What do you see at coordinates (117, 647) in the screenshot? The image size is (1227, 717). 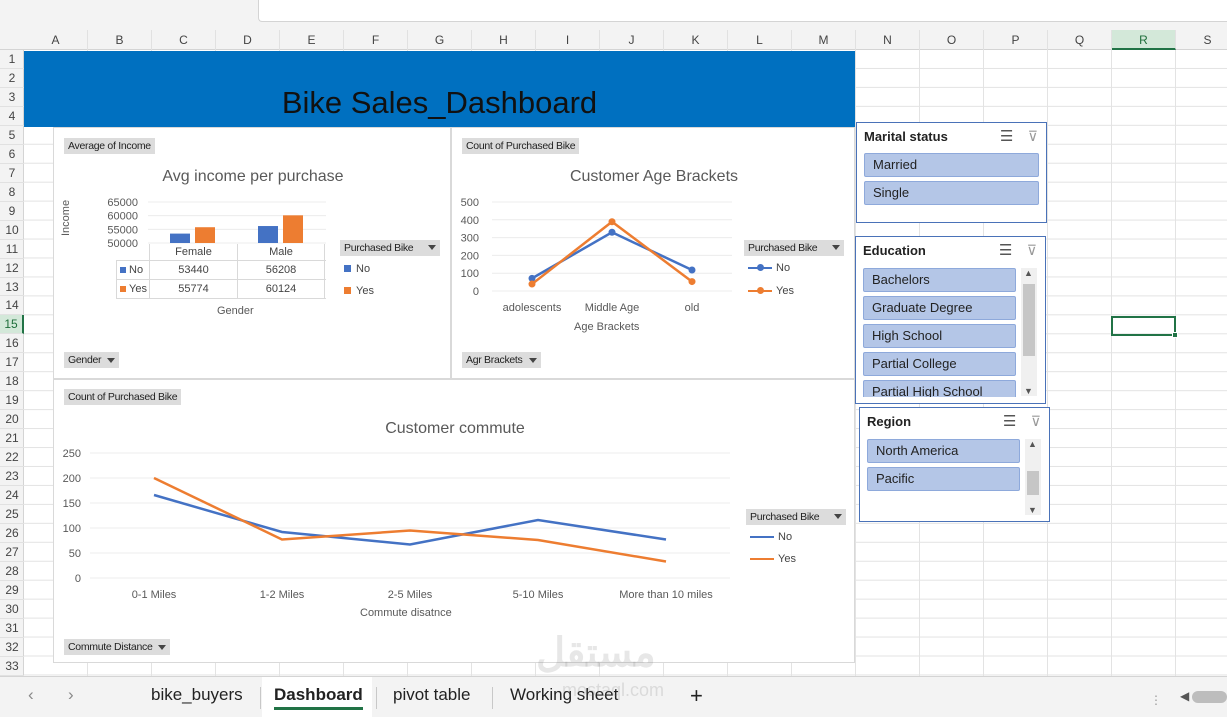 I see `field-button-axis: Commute Distance` at bounding box center [117, 647].